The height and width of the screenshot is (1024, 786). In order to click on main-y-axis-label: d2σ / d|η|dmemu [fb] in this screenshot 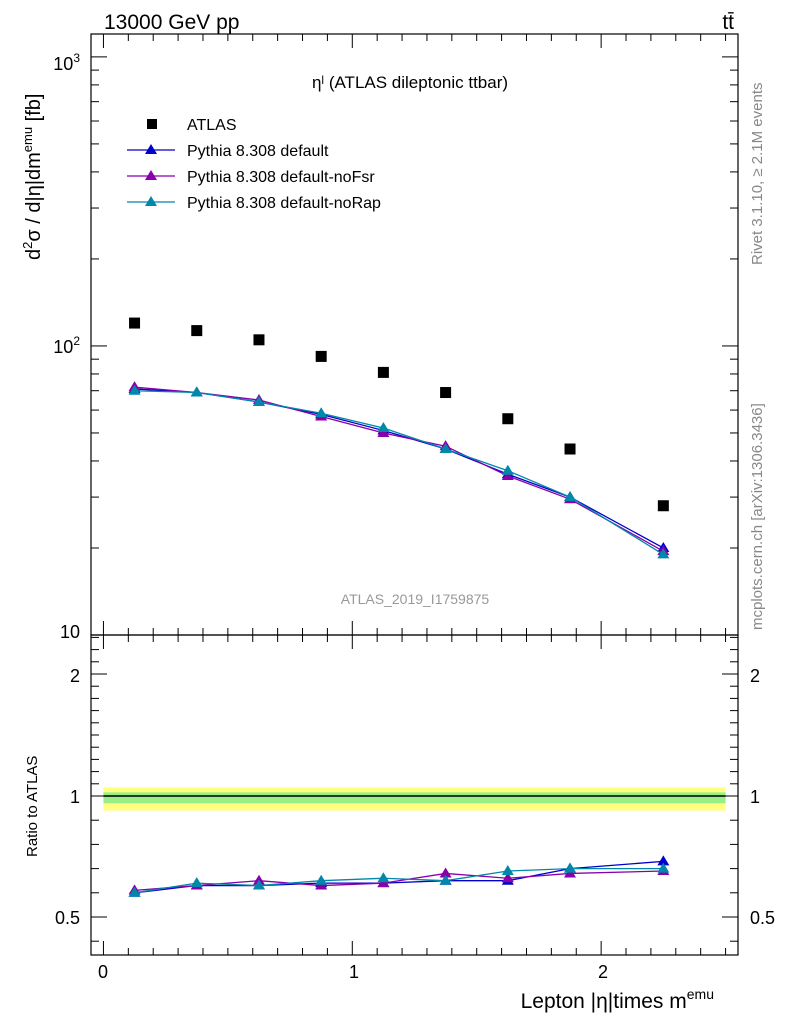, I will do `click(32, 177)`.